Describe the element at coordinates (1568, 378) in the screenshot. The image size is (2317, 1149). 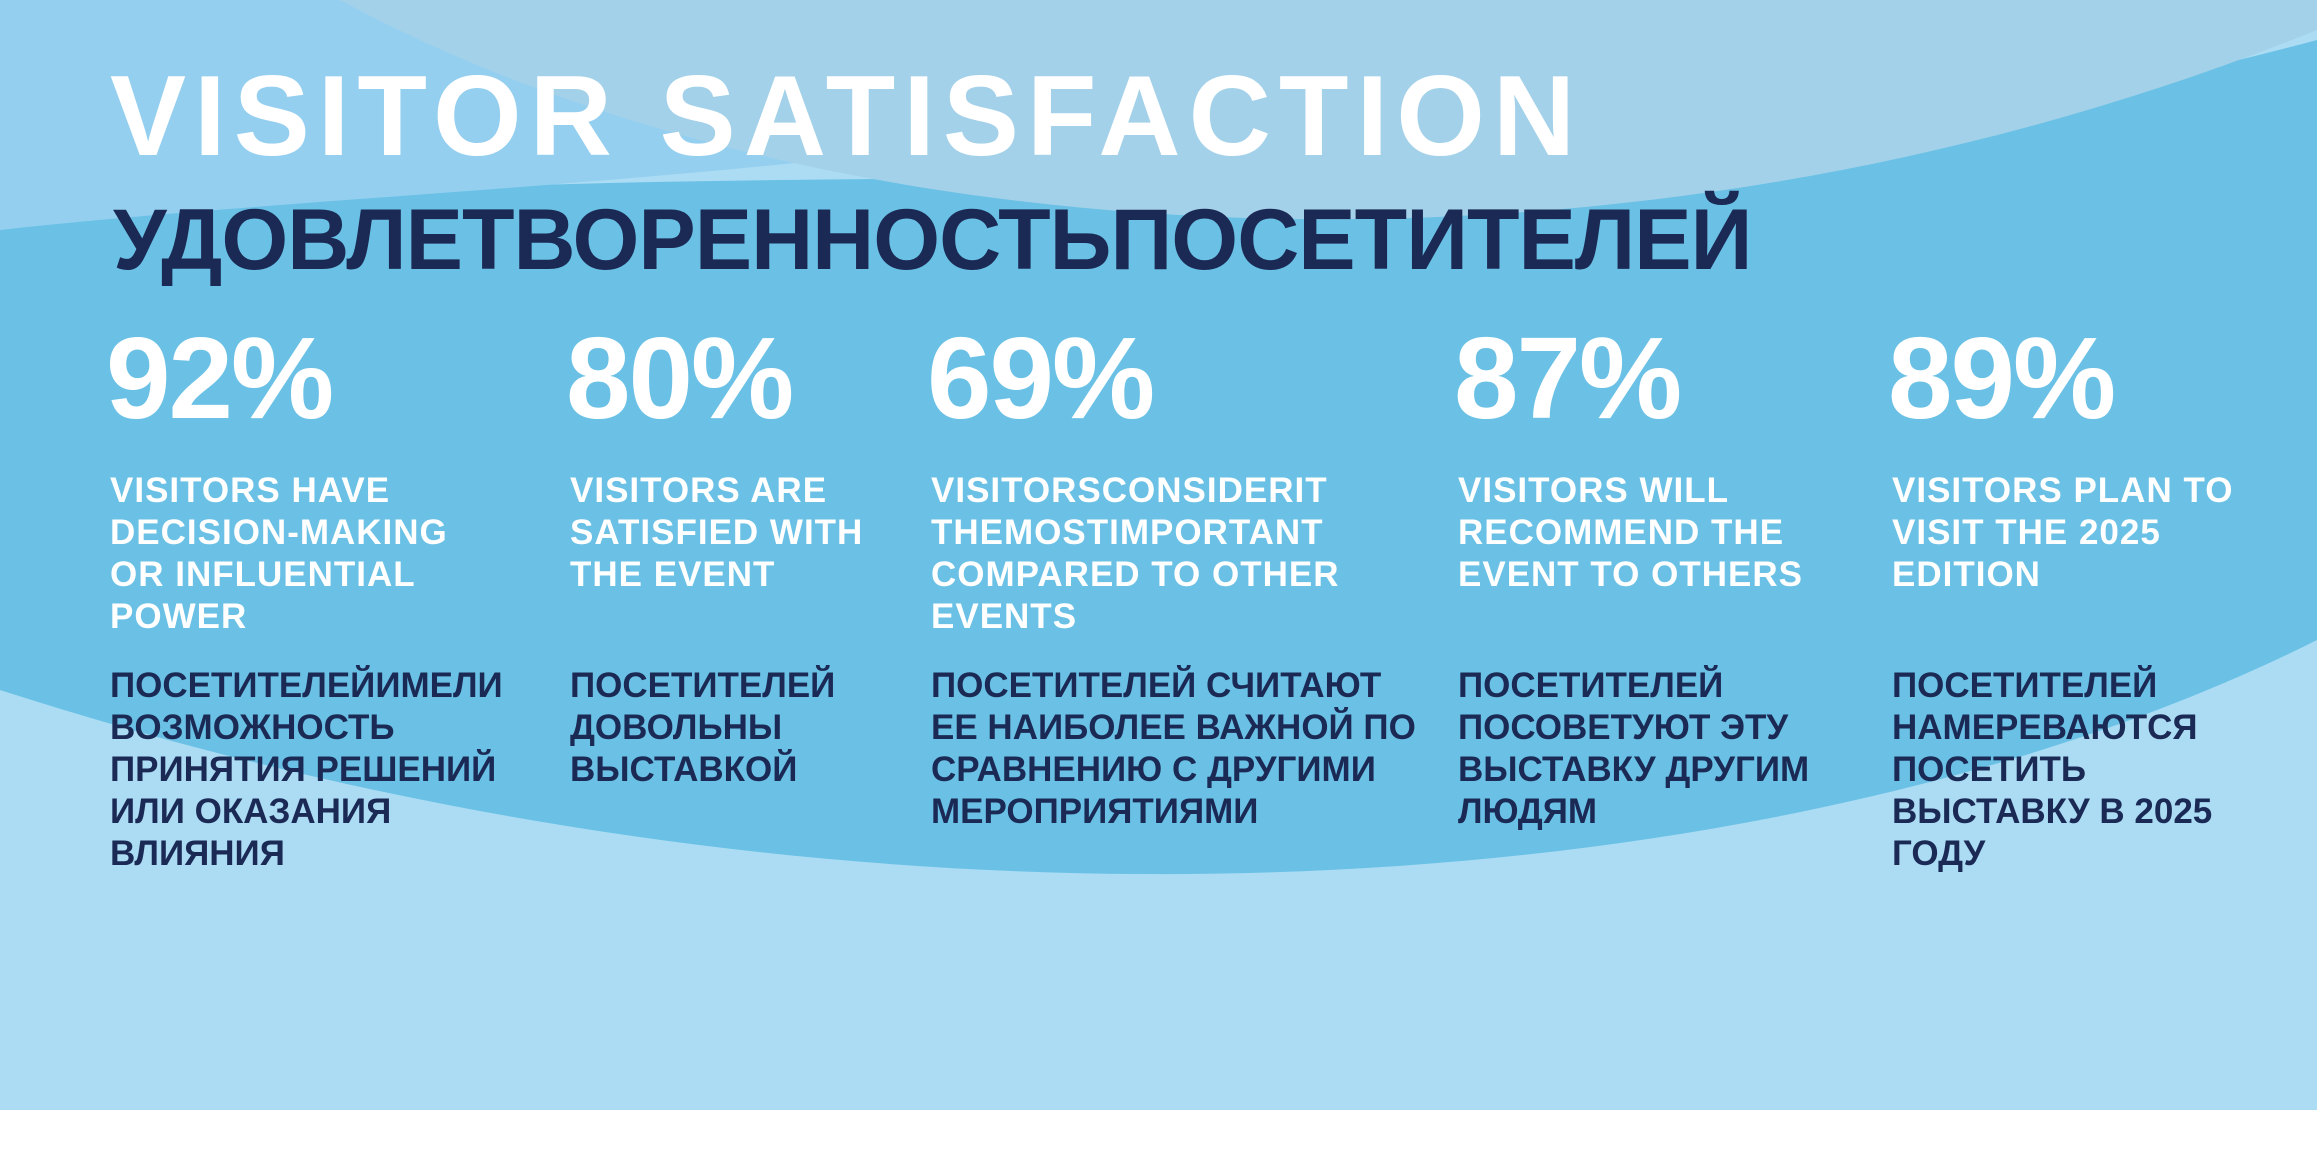
I see `stat-percentage: 87%` at that location.